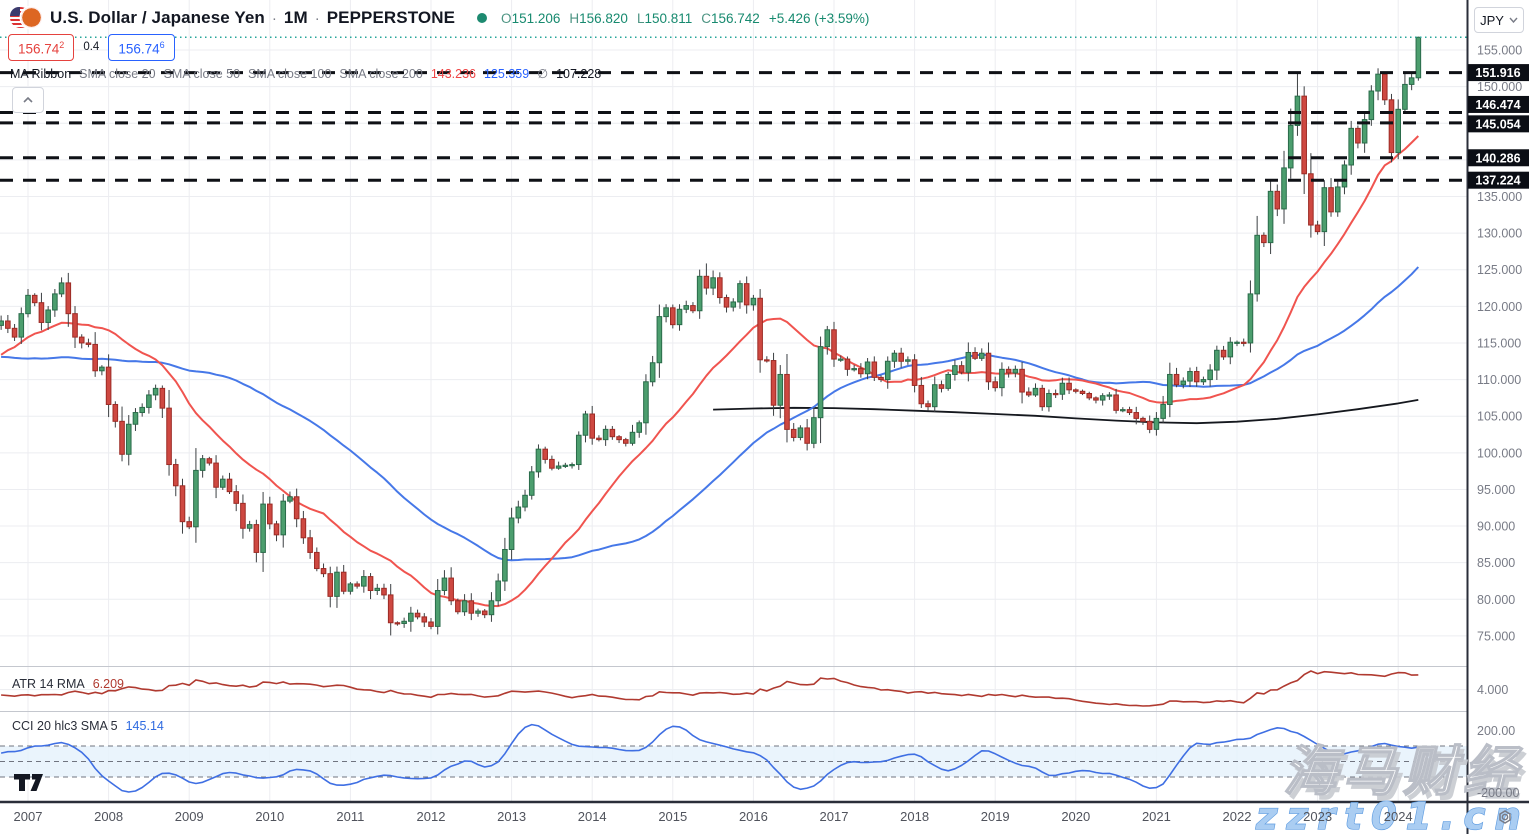 The image size is (1529, 834). I want to click on interval-label: 1M, so click(295, 17).